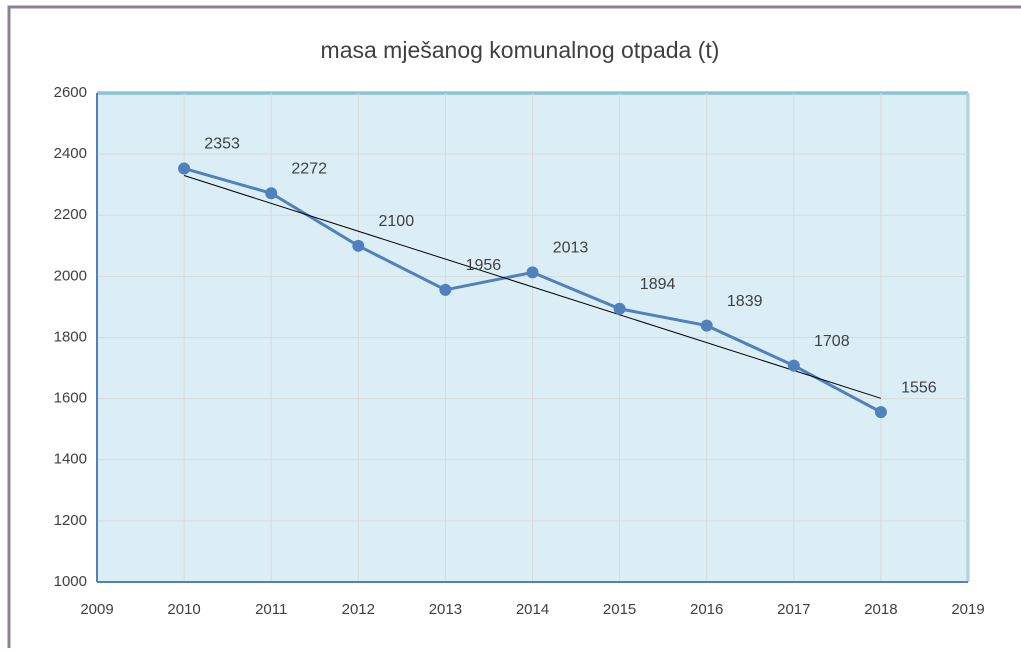  I want to click on y-tick-label: 1400, so click(70, 459).